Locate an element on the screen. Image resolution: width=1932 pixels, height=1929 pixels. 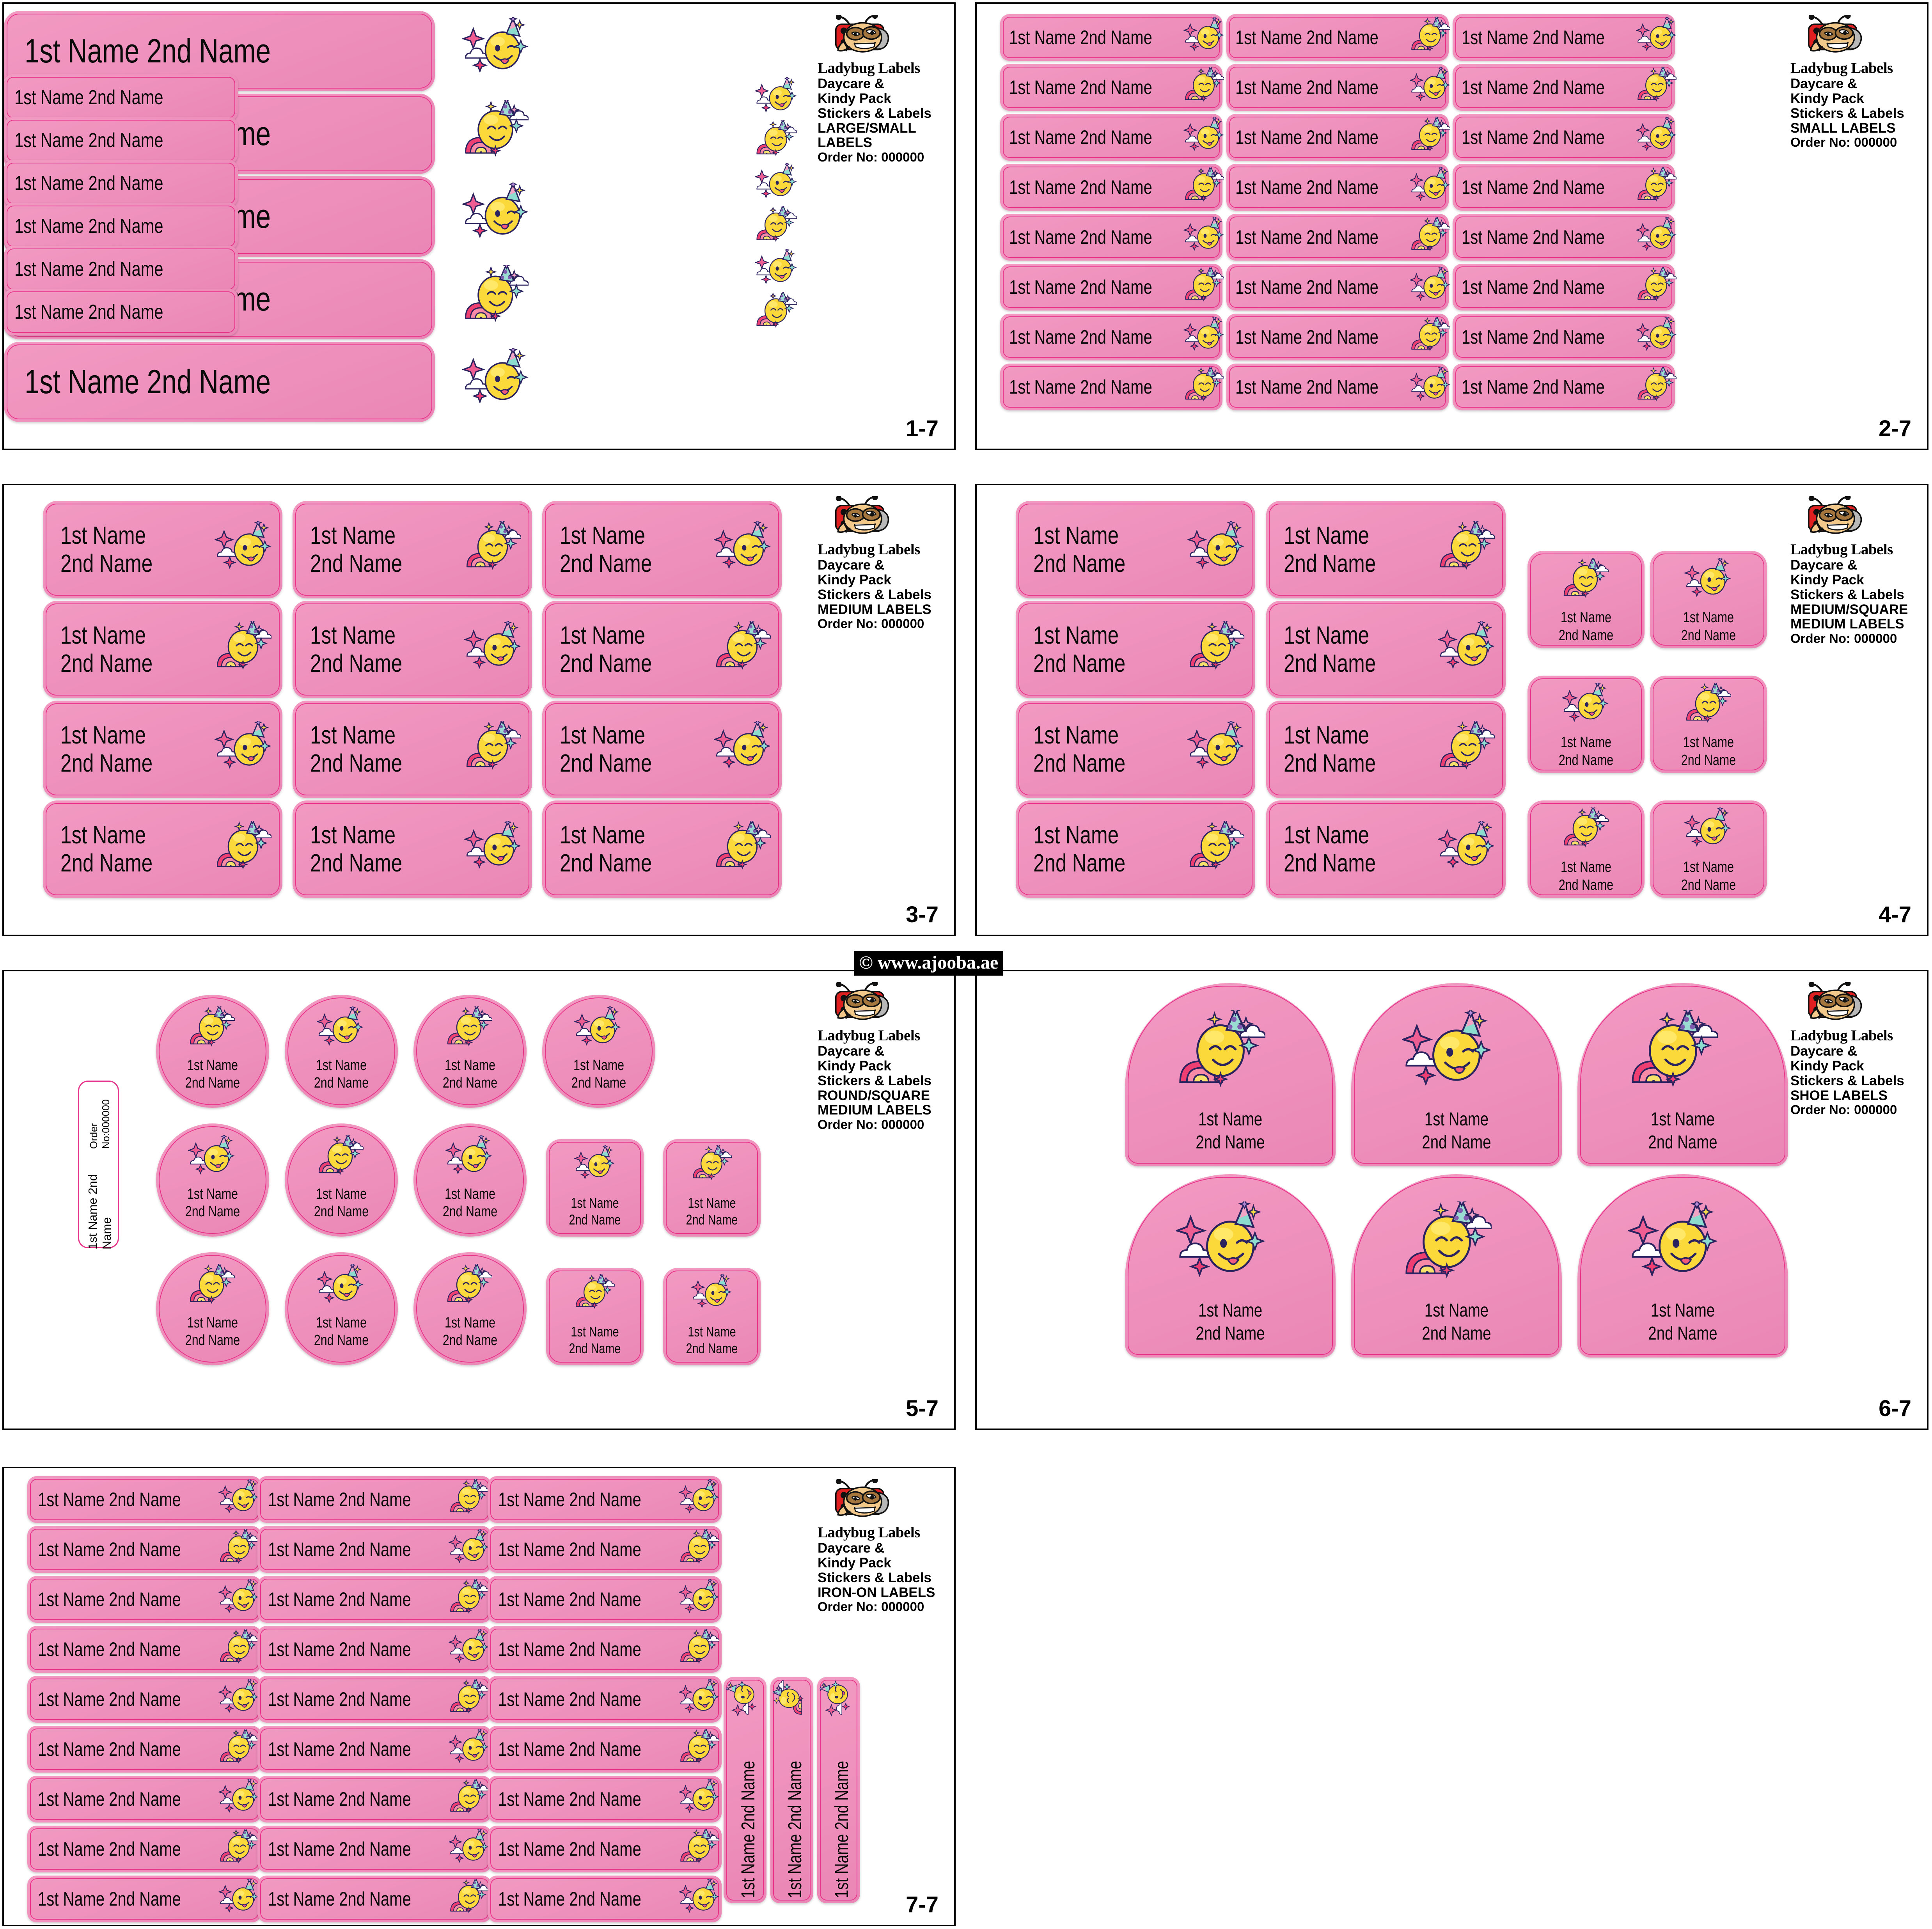
large-name-label: 1st Name 2nd Name is located at coordinates (266, 382).